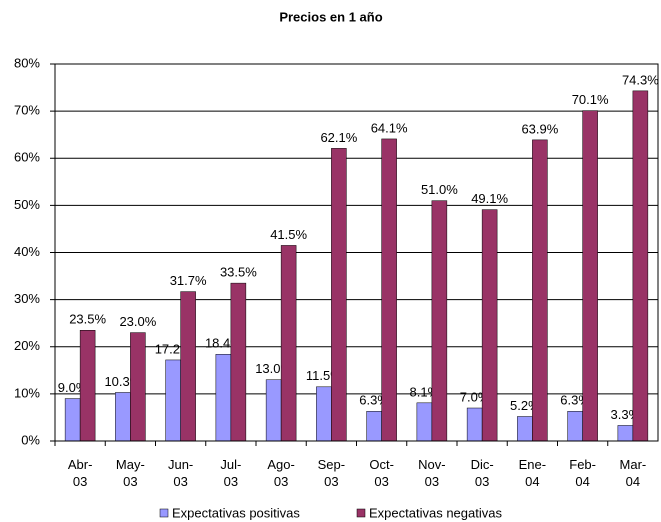 The image size is (661, 522). Describe the element at coordinates (633, 473) in the screenshot. I see `x-tick-label: Mar-04` at that location.